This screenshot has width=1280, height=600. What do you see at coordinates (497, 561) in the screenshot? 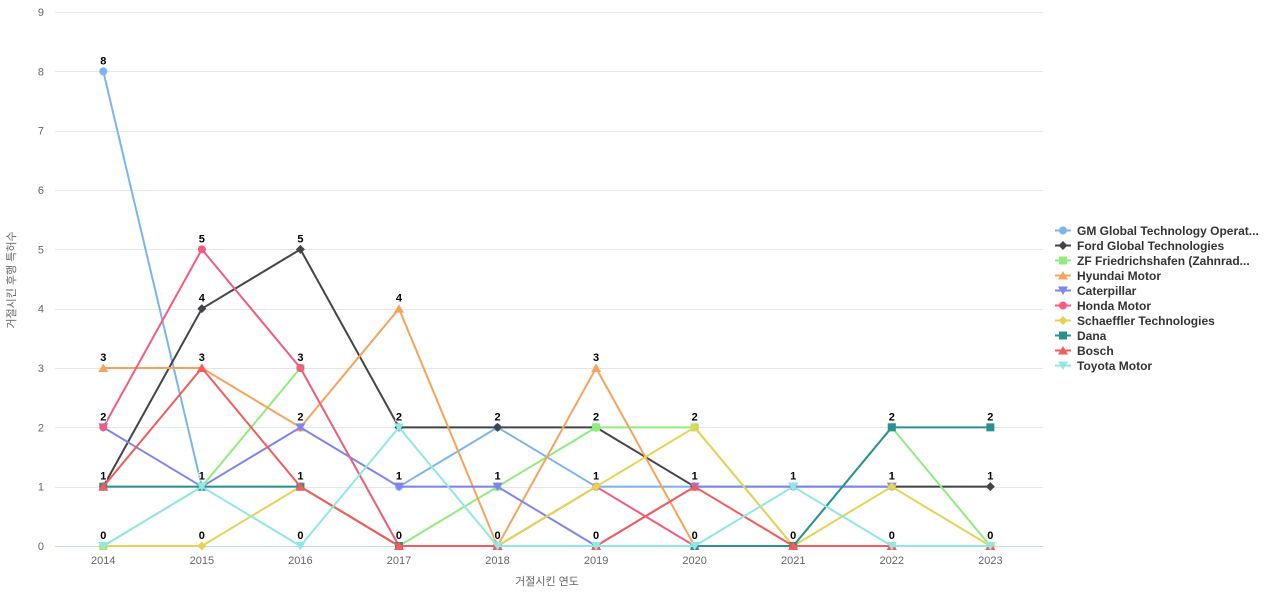
I see `x-tick-label: 2018` at bounding box center [497, 561].